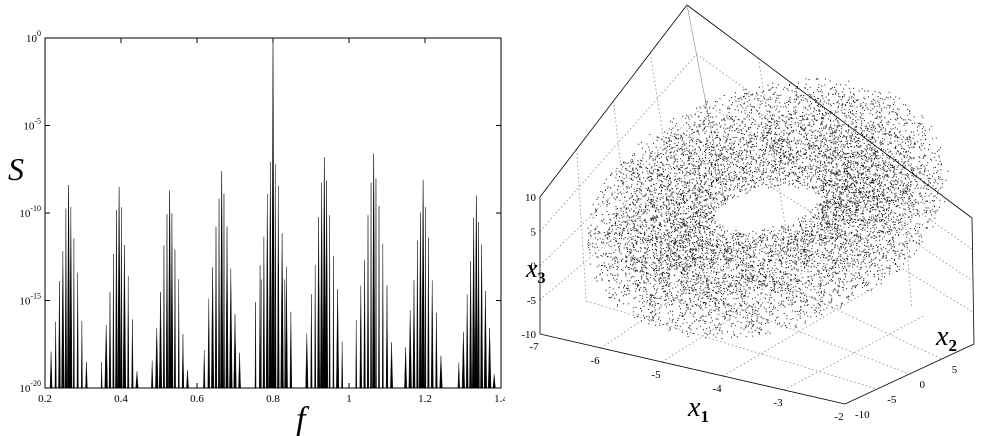  What do you see at coordinates (499, 399) in the screenshot?
I see `spectrum-x-tick-label: 1.4` at bounding box center [499, 399].